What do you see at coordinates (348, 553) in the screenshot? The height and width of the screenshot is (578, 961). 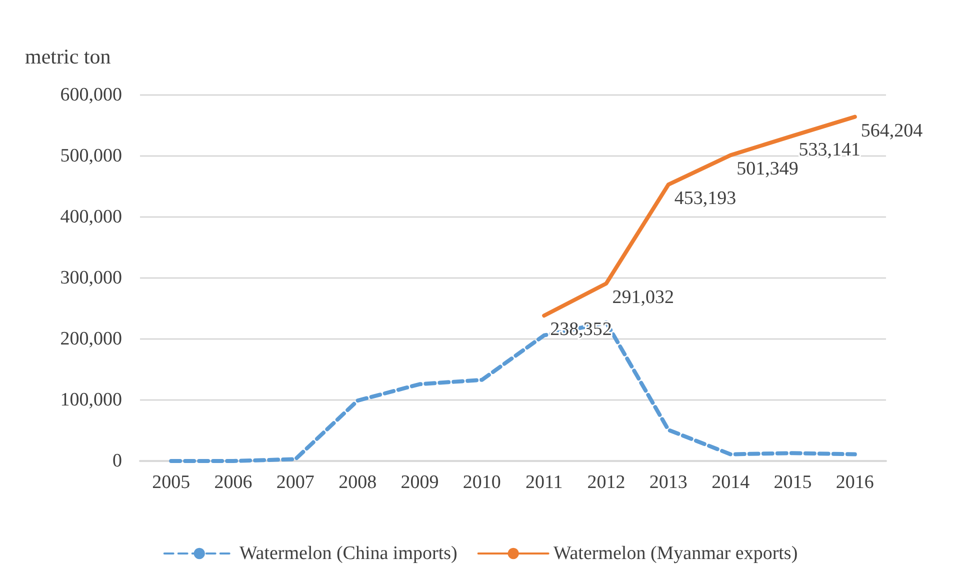 I see `legend-label: Watermelon (China imports)` at bounding box center [348, 553].